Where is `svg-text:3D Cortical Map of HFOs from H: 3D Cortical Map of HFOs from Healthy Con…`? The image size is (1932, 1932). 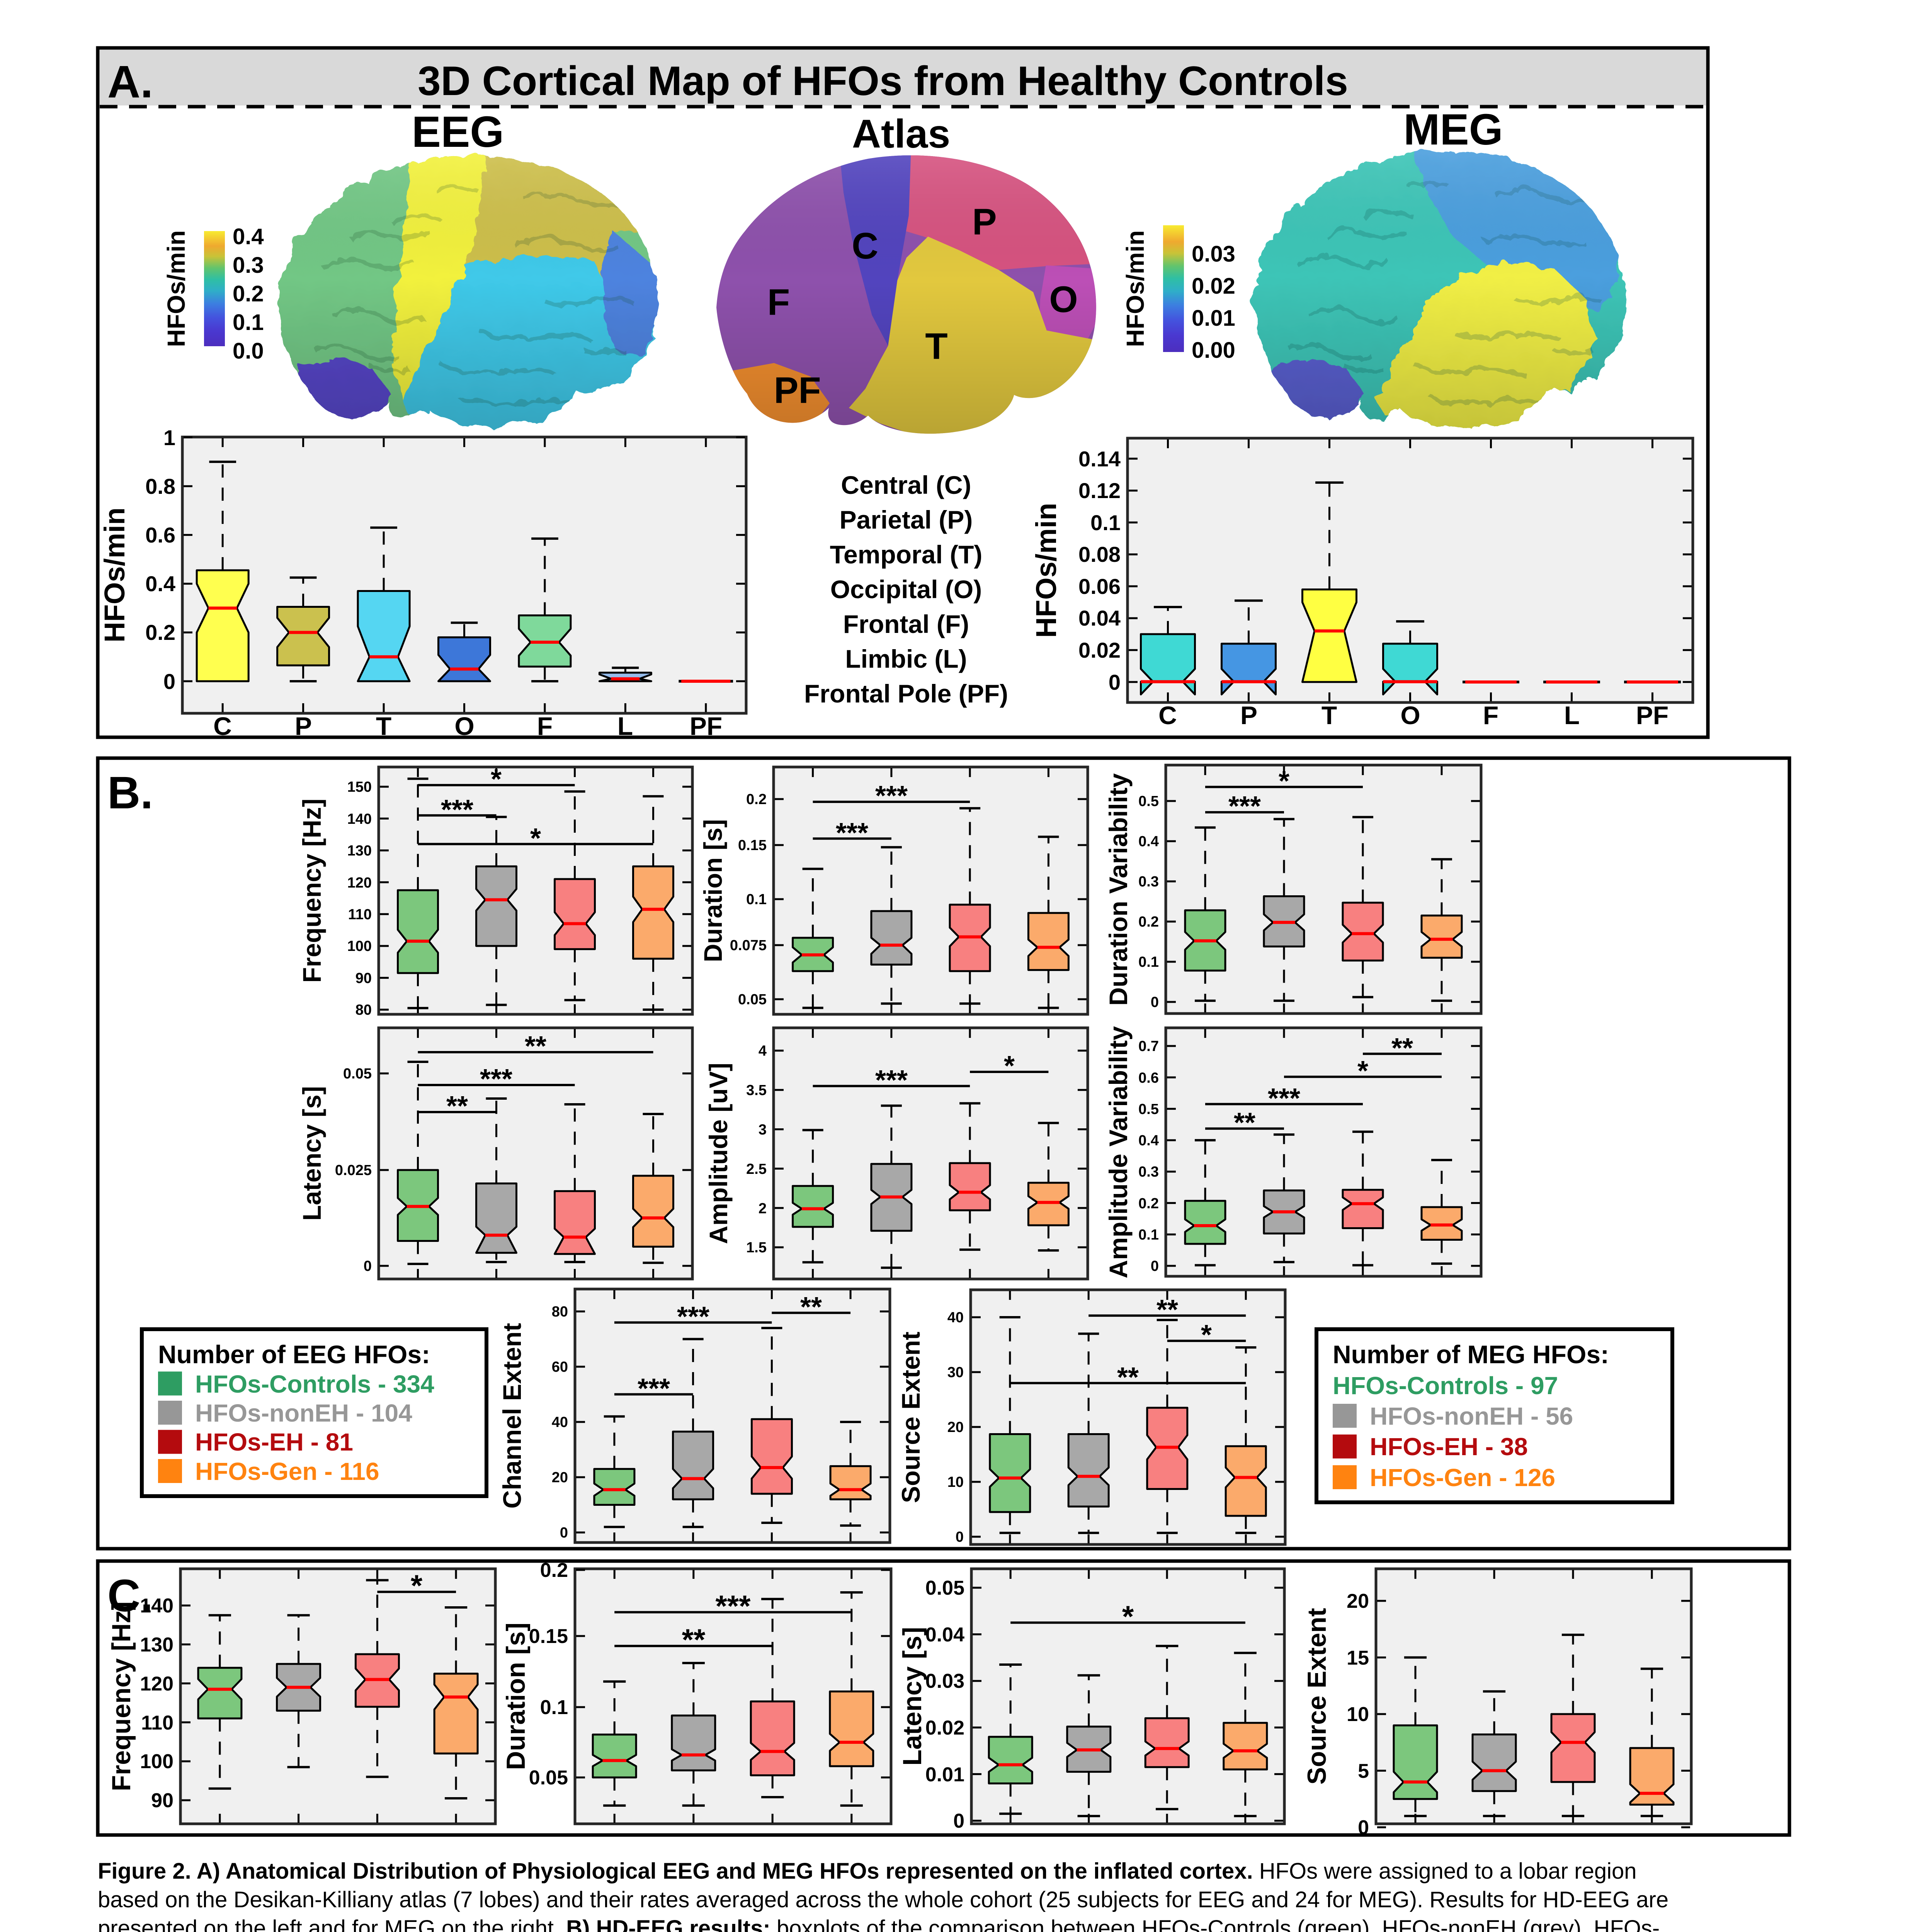
svg-text:3D Cortical Map of HFOs from H: 3D Cortical Map of HFOs from Healthy Con… is located at coordinates (883, 81).